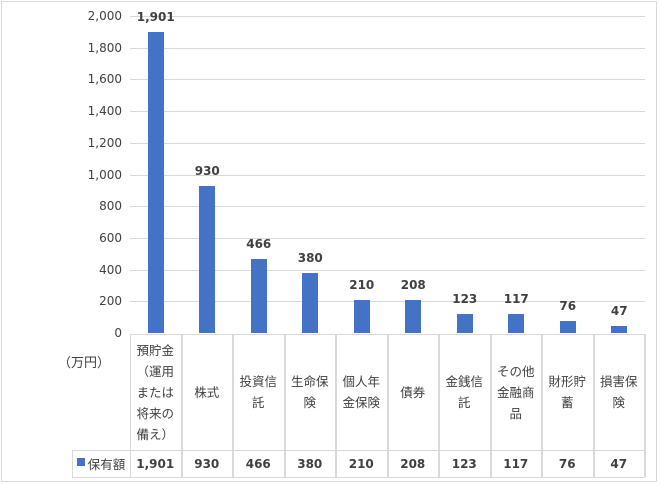 The image size is (660, 485). I want to click on category-text-line: （運用, so click(155, 371).